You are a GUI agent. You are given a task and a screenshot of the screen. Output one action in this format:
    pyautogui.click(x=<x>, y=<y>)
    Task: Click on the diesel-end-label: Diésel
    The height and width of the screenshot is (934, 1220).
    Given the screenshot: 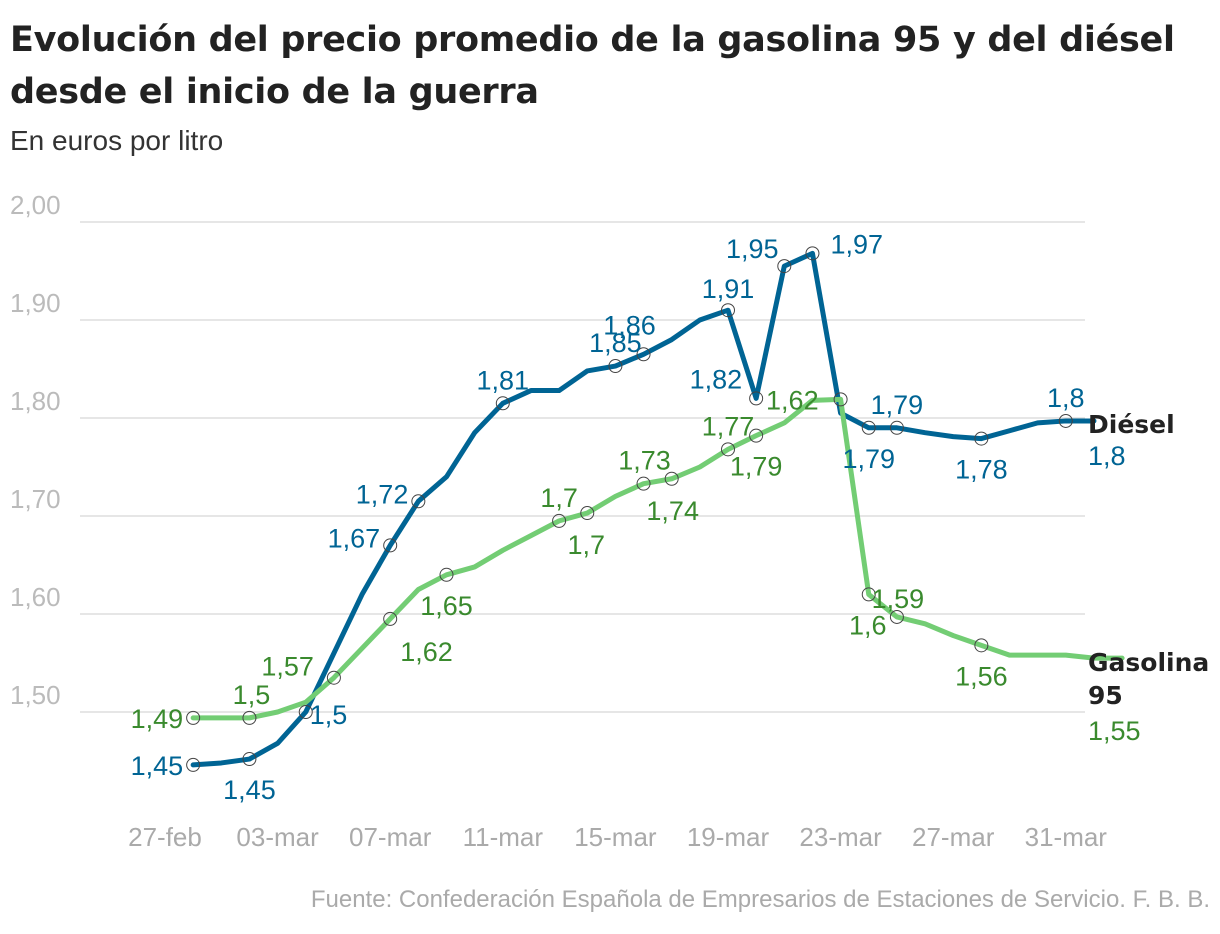 What is the action you would take?
    pyautogui.click(x=1131, y=424)
    